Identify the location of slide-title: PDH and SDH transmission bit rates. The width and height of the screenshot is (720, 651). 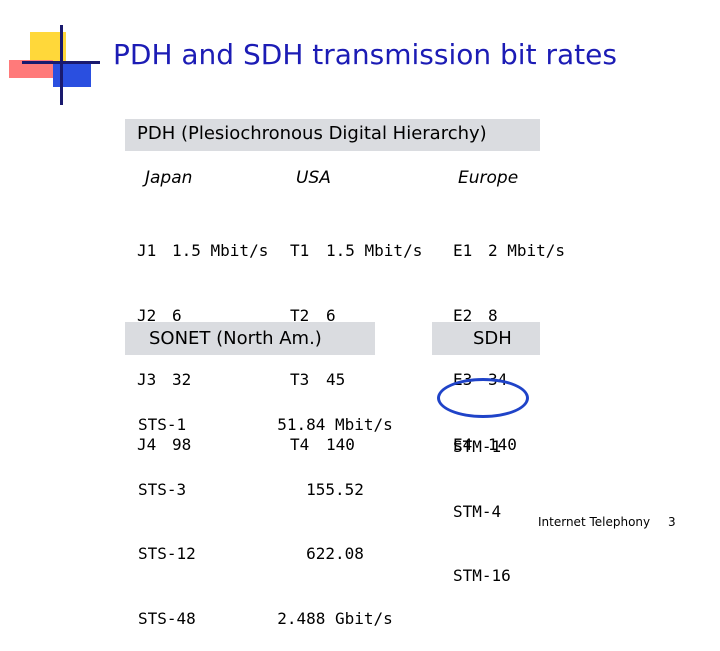
(365, 54).